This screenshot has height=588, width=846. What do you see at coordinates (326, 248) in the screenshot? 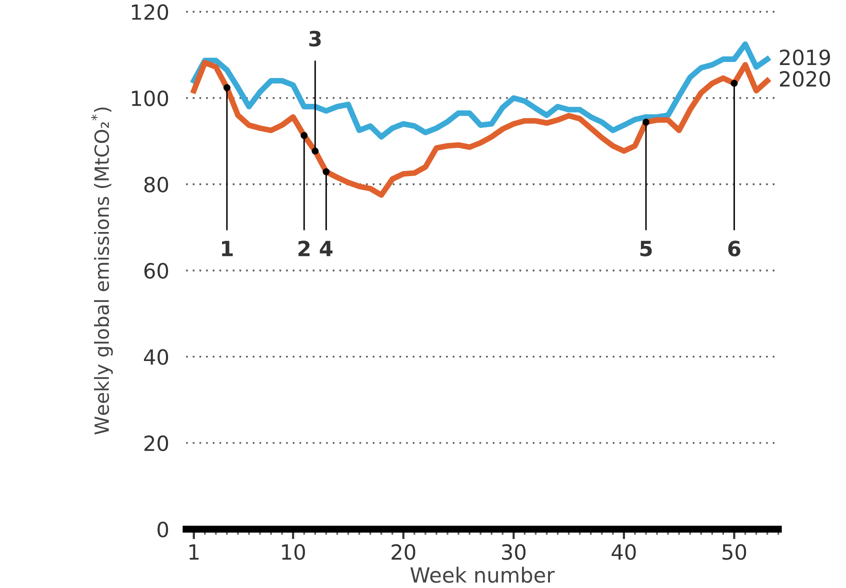
I see `annotation: 4` at bounding box center [326, 248].